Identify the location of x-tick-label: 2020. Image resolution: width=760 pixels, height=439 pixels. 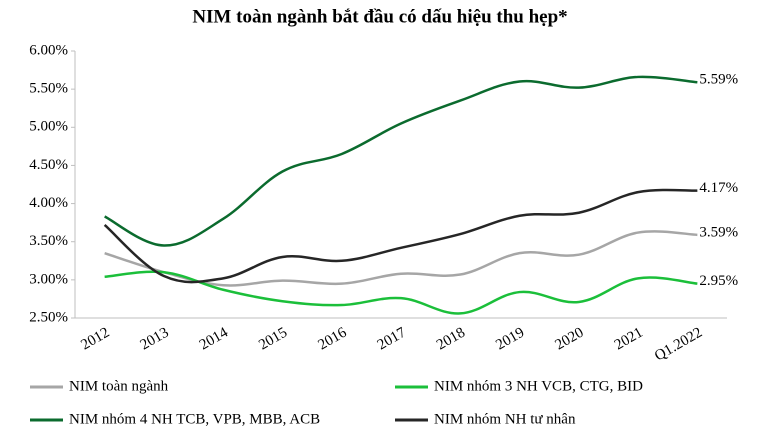
(570, 339).